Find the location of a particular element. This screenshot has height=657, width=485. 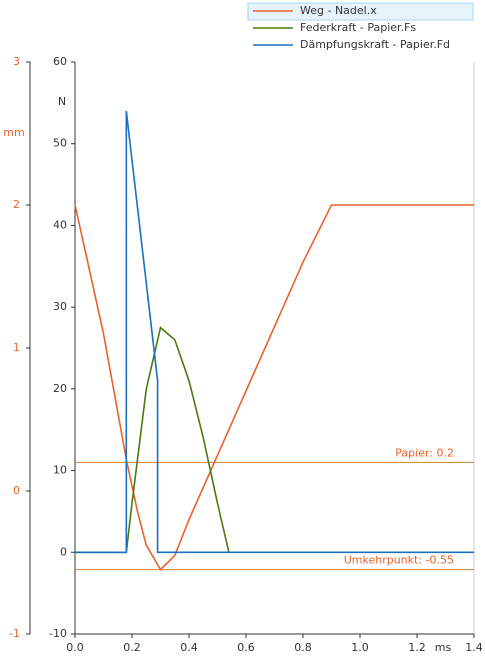

x-tick-label: 0.8 is located at coordinates (303, 647).